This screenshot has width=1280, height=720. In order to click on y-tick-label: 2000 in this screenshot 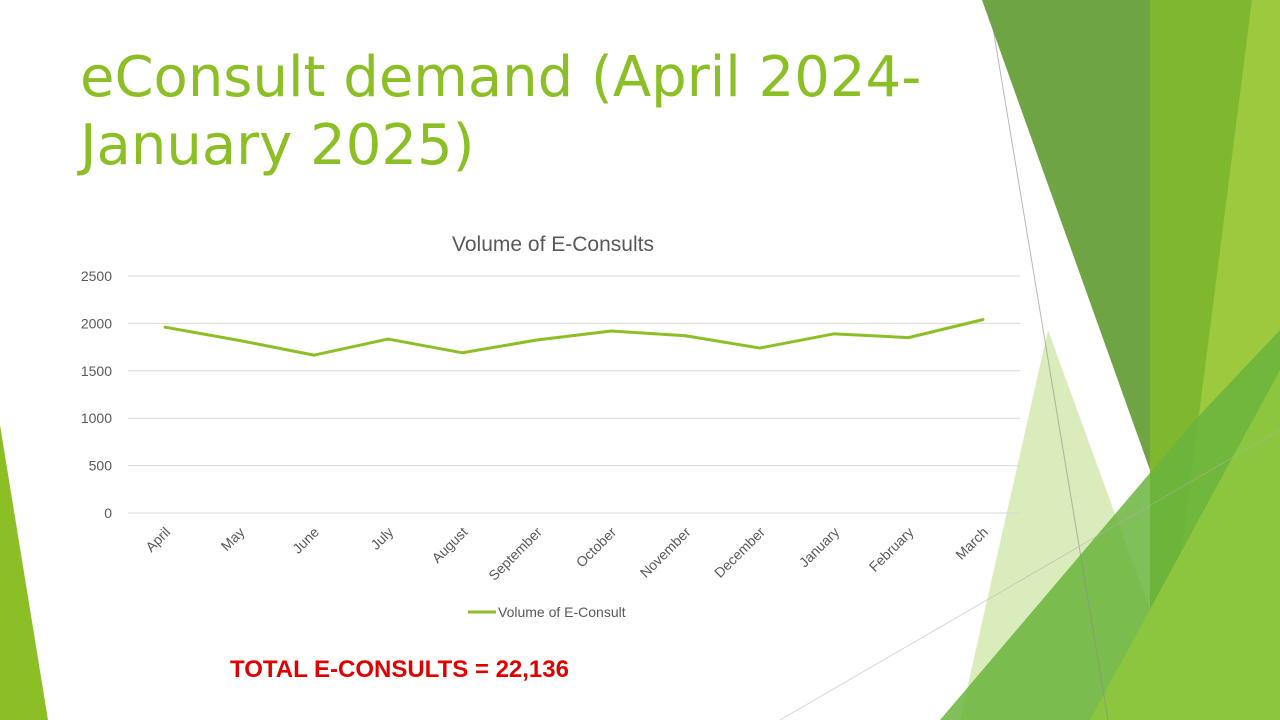, I will do `click(96, 323)`.